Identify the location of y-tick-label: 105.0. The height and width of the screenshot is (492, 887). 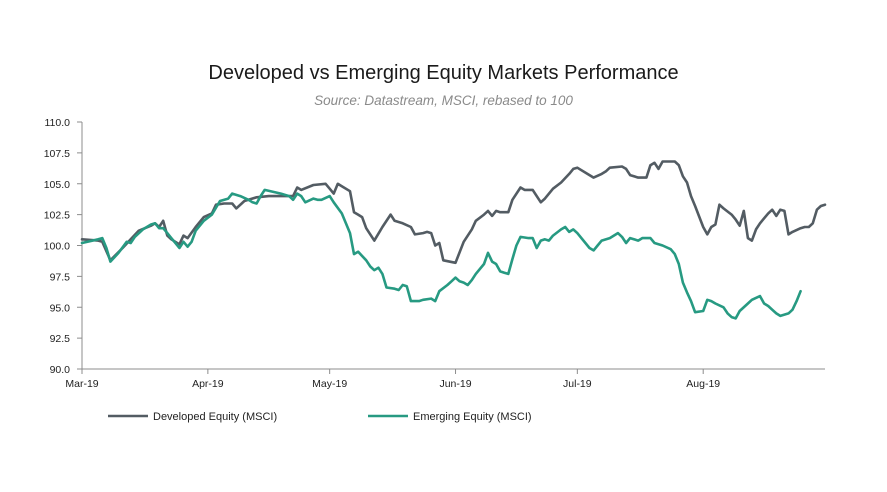
(57, 185).